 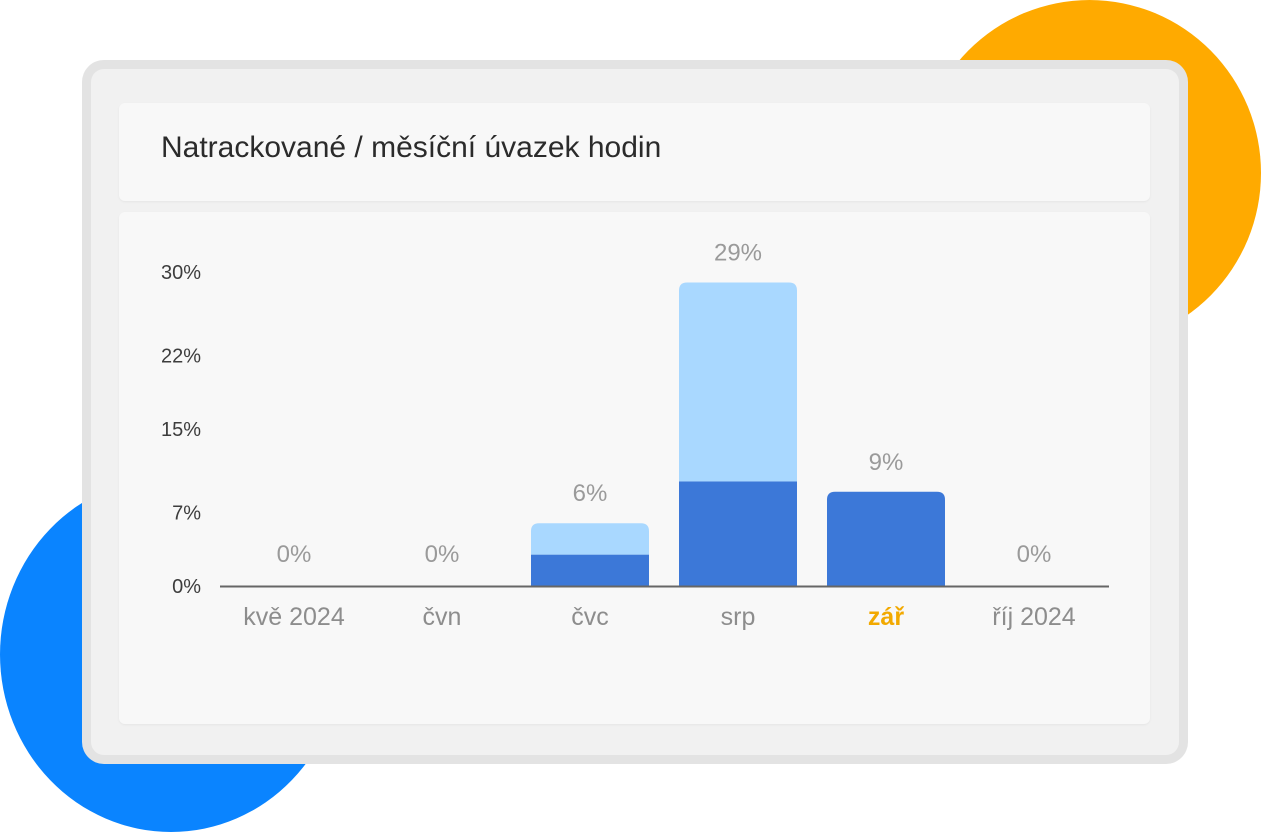 I want to click on chart-title: Natrackované / měsíční úvazek hodin, so click(x=411, y=147).